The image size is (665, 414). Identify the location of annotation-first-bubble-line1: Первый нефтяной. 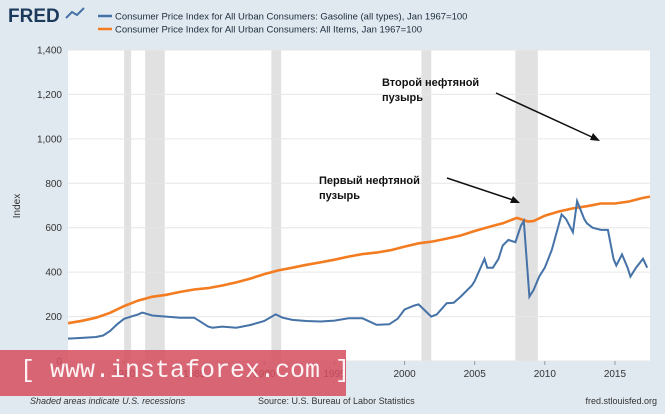
(369, 181).